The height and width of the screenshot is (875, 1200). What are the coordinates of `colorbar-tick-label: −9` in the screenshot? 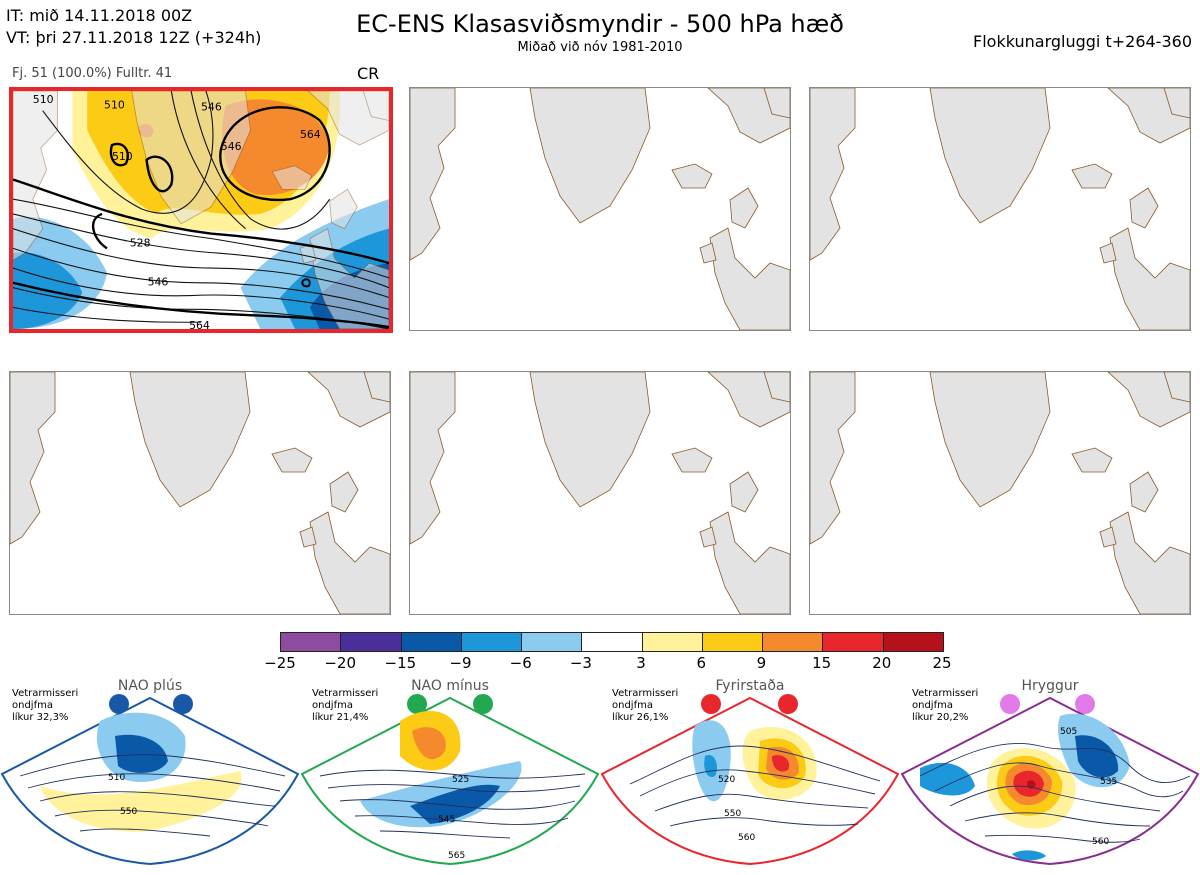 It's located at (460, 663).